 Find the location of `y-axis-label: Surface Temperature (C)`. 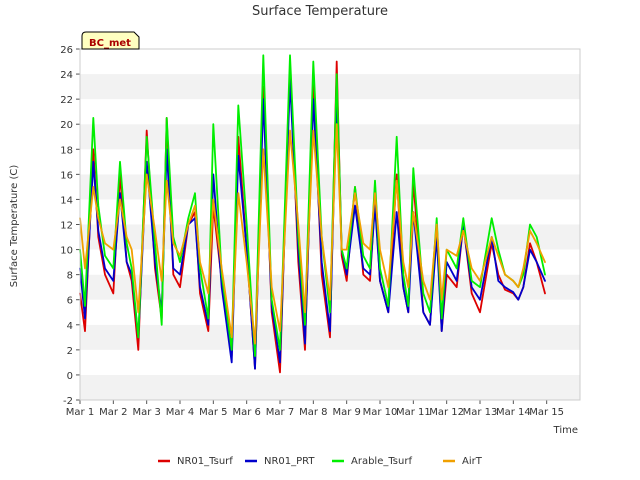

y-axis-label: Surface Temperature (C) is located at coordinates (14, 226).